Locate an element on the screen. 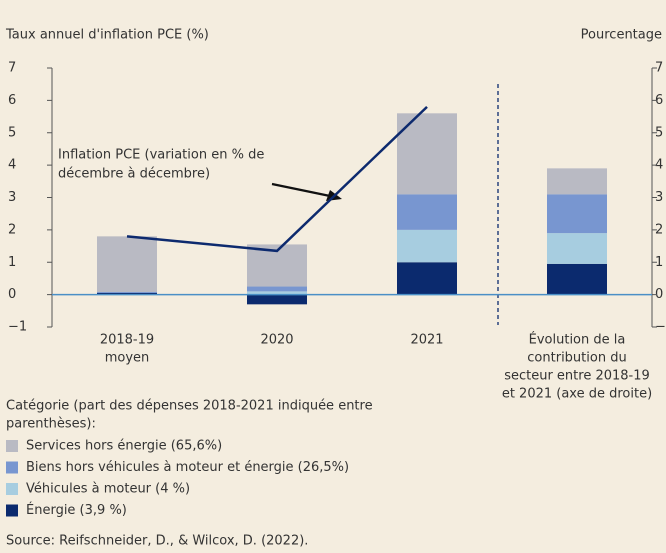 The width and height of the screenshot is (666, 553). x-tick-label: et 2021 (axe de droite) is located at coordinates (577, 394).